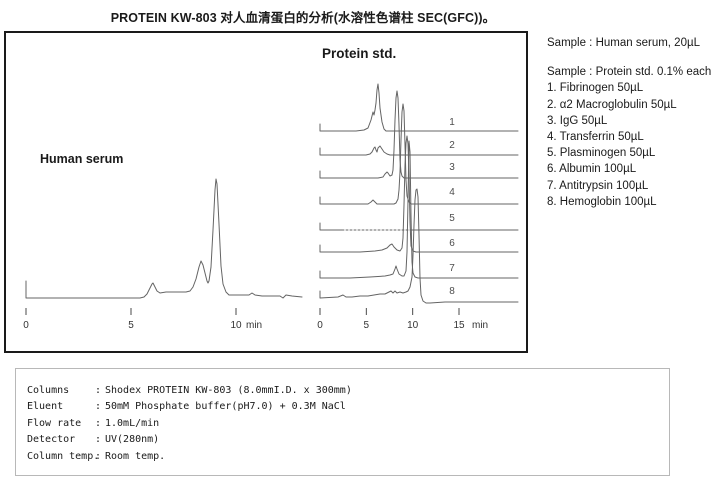  I want to click on sample-std-line: Sample : Protein std. 0.1% each, so click(629, 72).